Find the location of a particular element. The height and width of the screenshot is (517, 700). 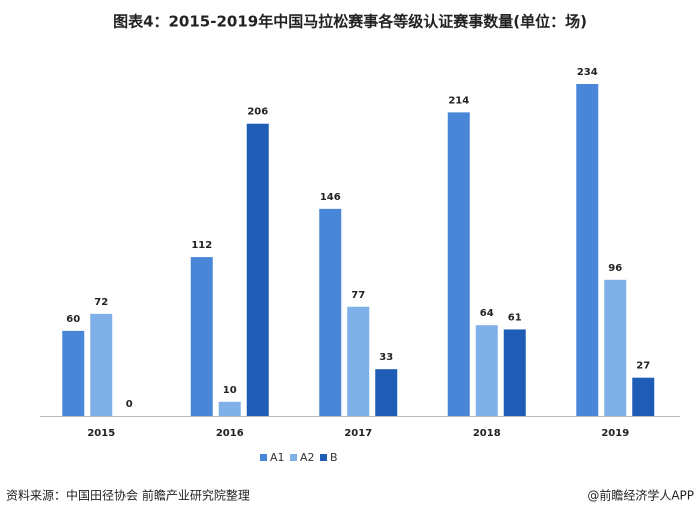

data-label: 33 is located at coordinates (386, 357).